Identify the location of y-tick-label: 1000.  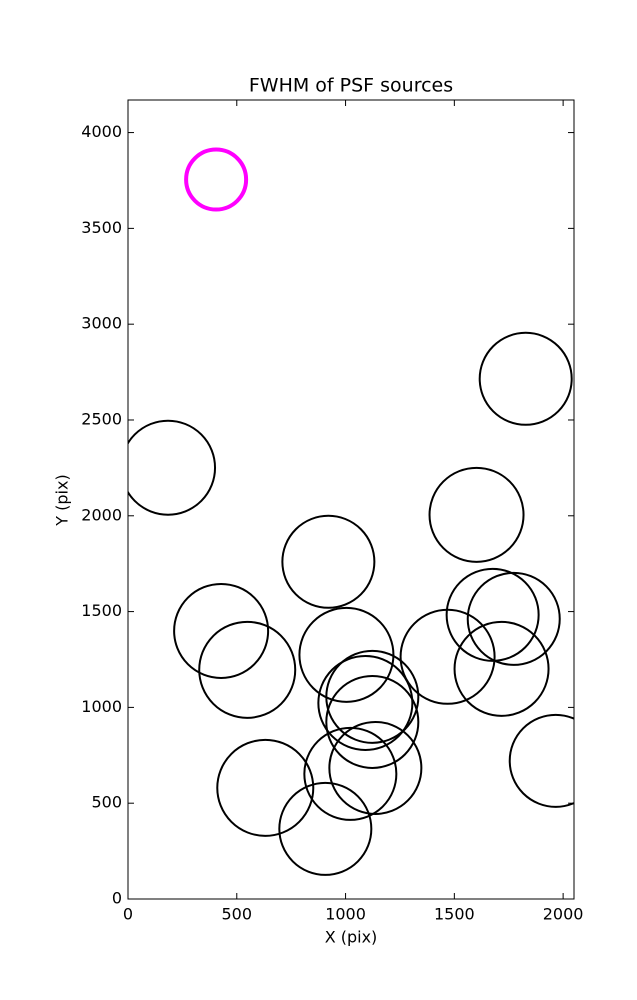
(101, 706).